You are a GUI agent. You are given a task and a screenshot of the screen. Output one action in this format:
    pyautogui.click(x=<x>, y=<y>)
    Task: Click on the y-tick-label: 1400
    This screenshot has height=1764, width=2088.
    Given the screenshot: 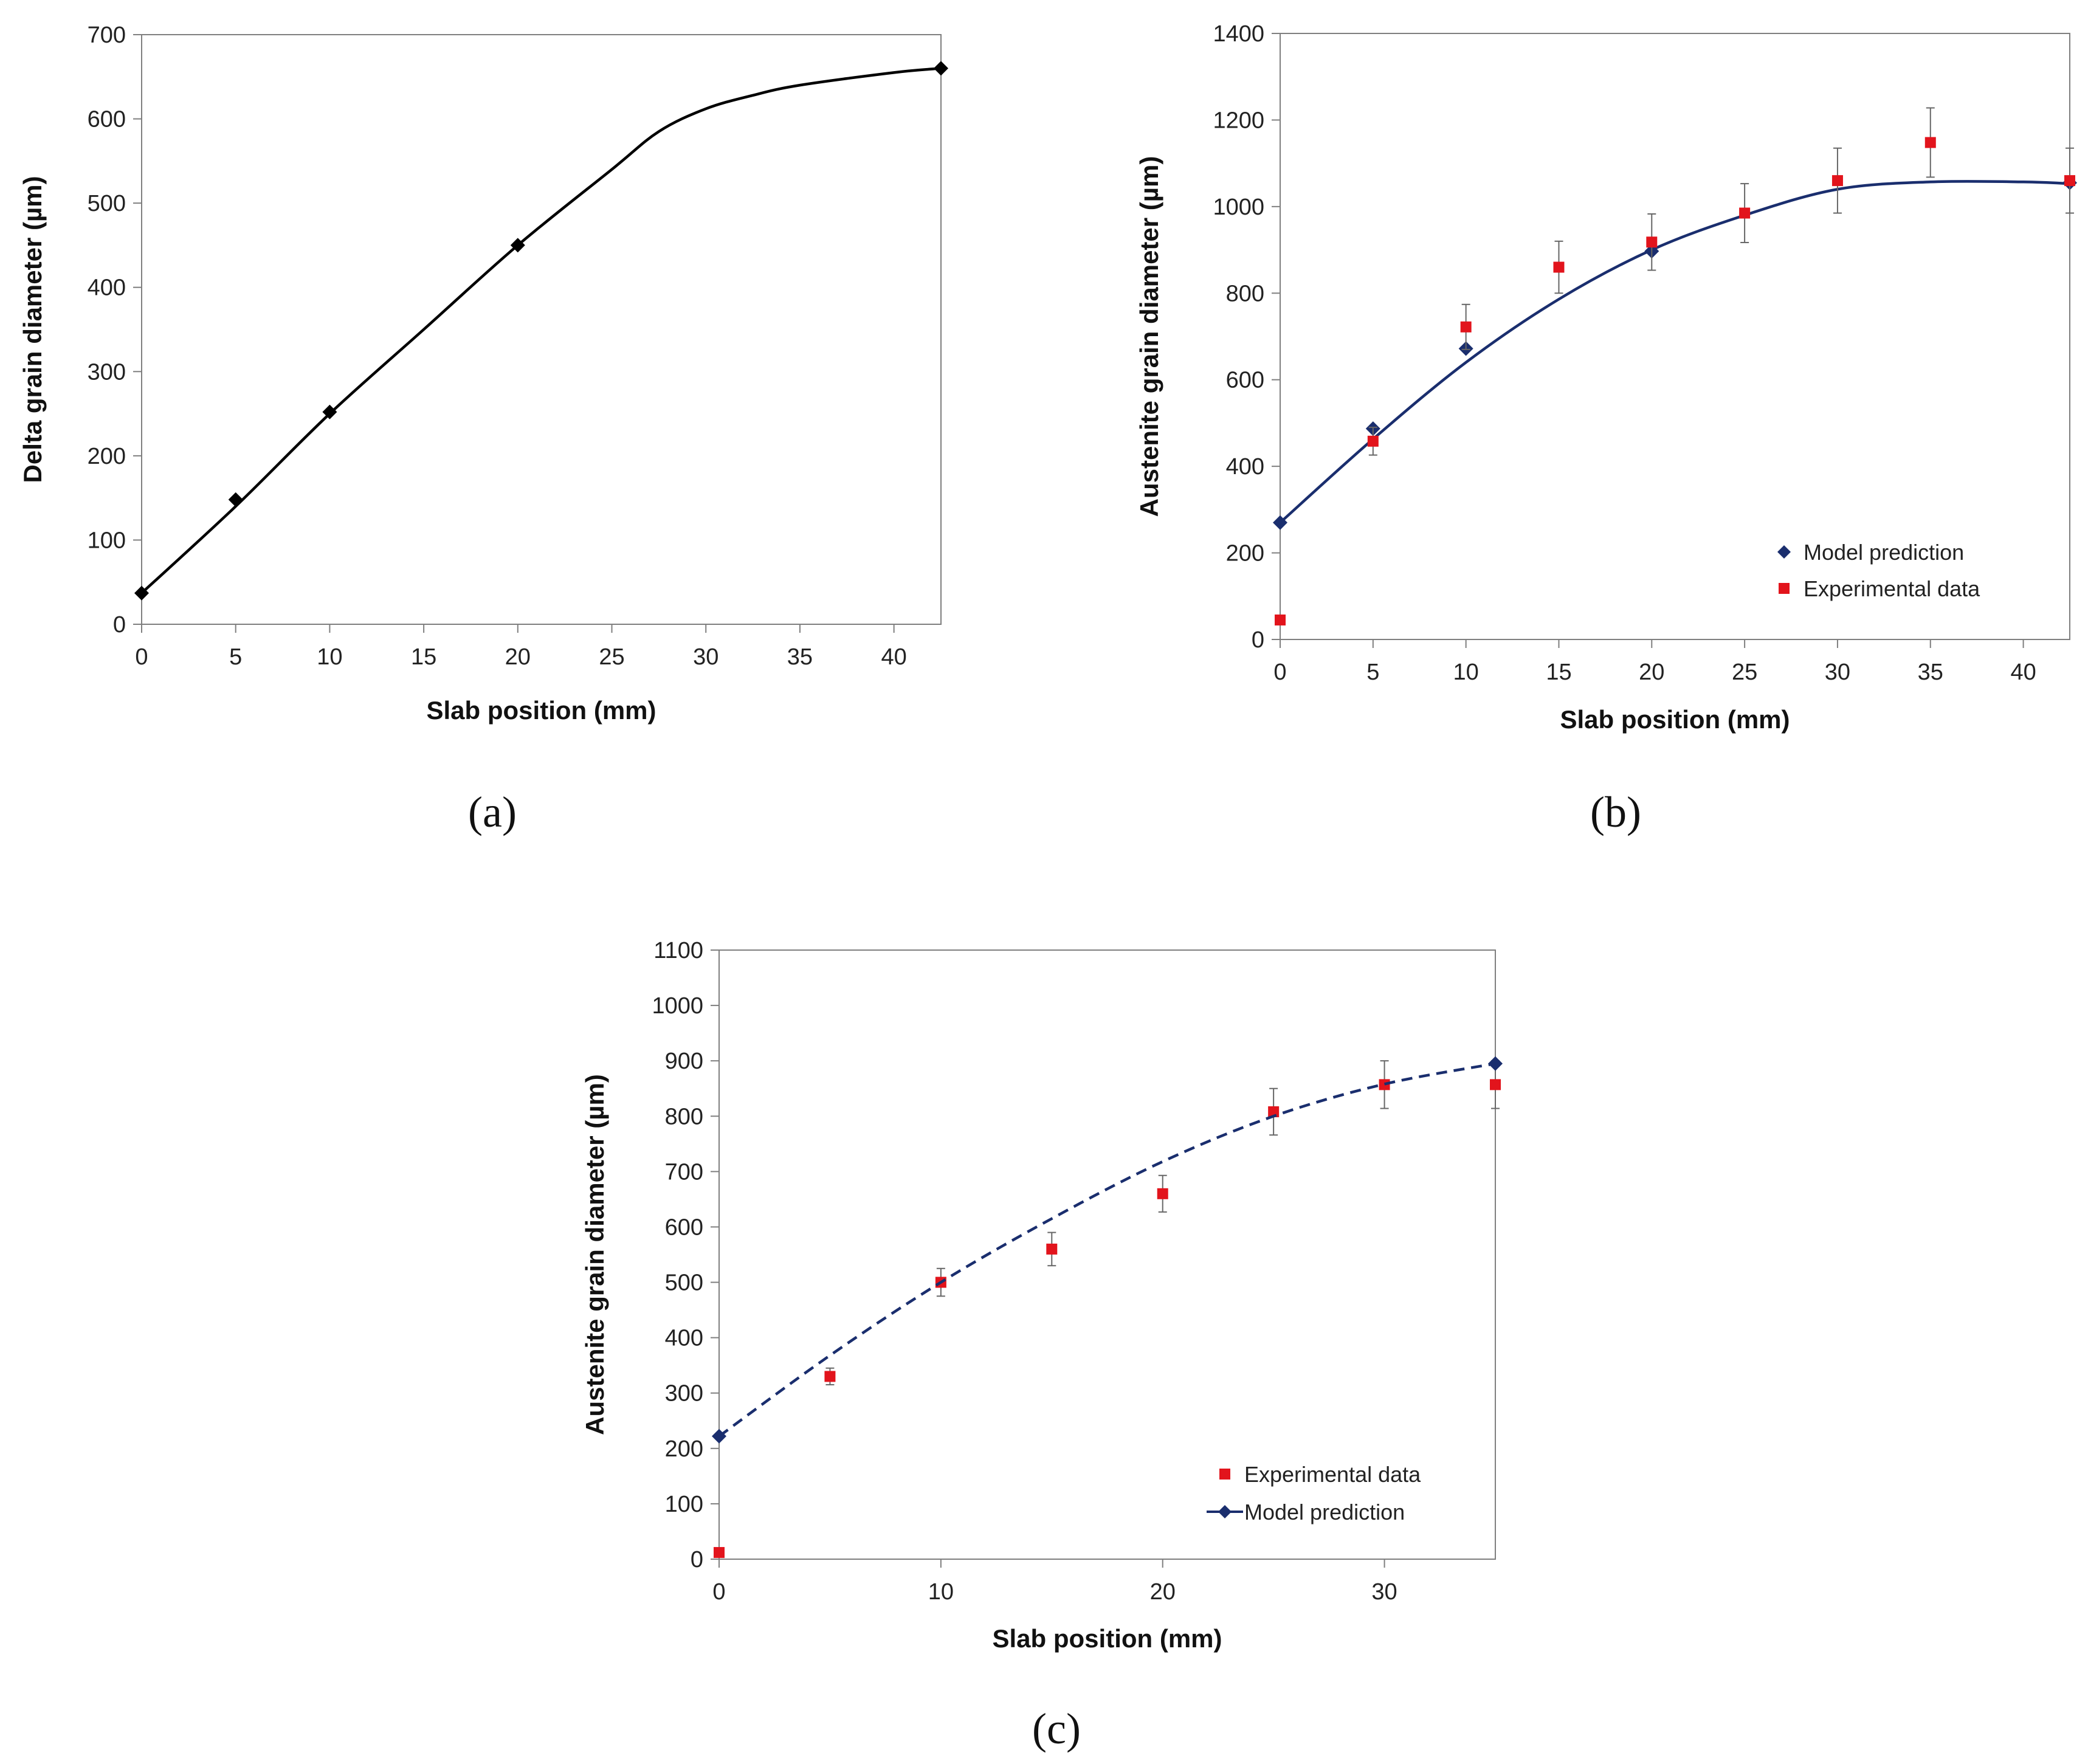 What is the action you would take?
    pyautogui.click(x=1238, y=34)
    